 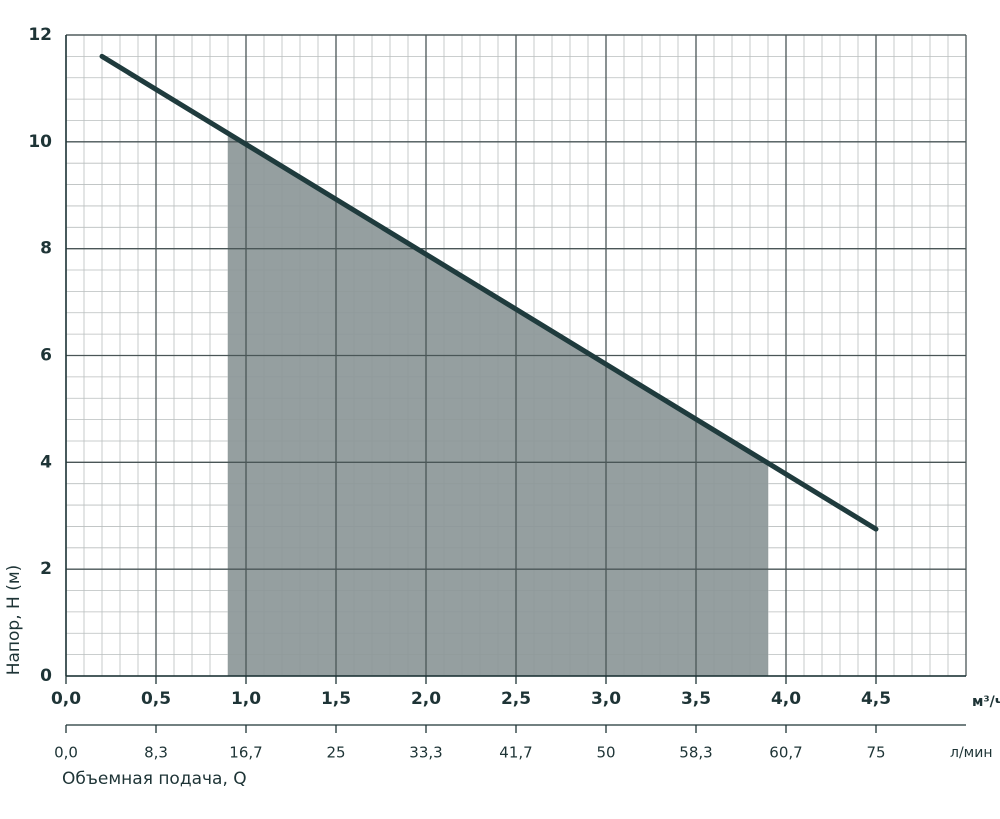 What do you see at coordinates (336, 699) in the screenshot?
I see `x-tick-label: 1,5` at bounding box center [336, 699].